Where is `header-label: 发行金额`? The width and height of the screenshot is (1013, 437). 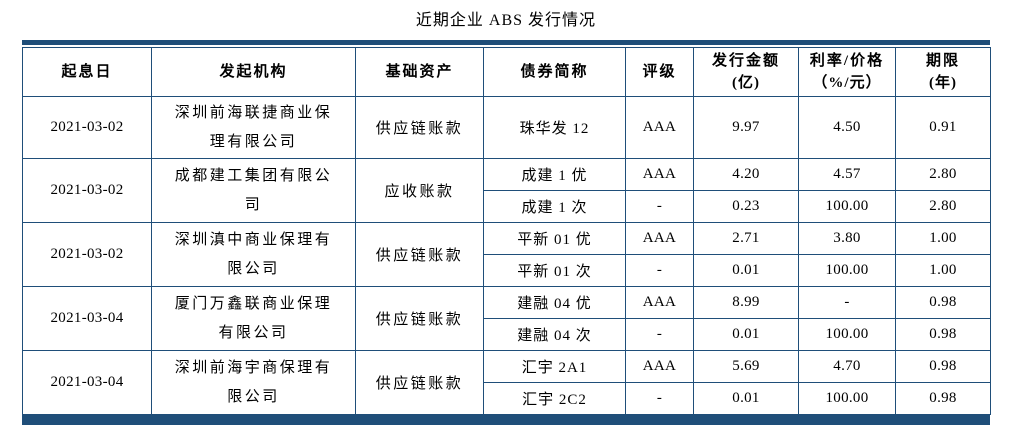
header-label: 发行金额 is located at coordinates (745, 61).